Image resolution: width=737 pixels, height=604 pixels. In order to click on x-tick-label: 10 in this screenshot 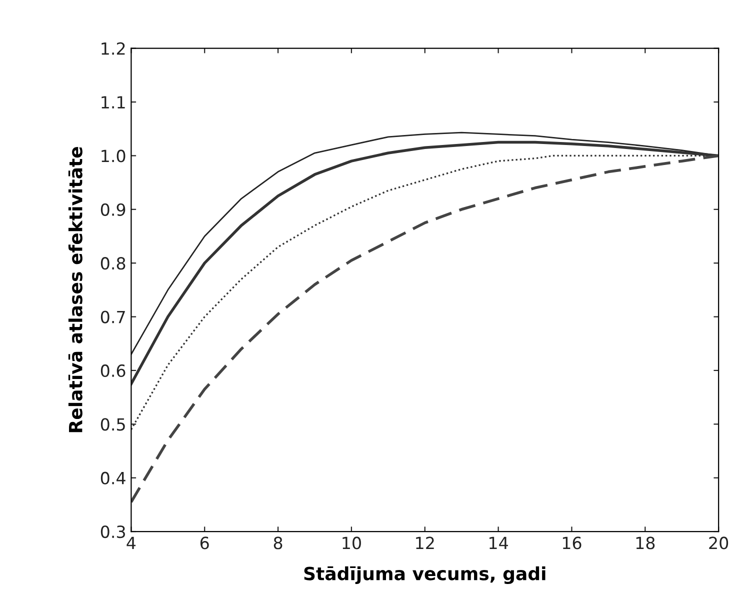, I will do `click(351, 543)`.